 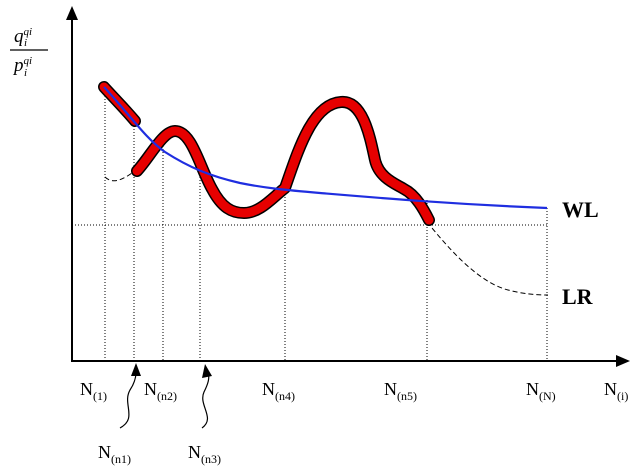 I want to click on lr-curve-left, so click(x=120, y=175).